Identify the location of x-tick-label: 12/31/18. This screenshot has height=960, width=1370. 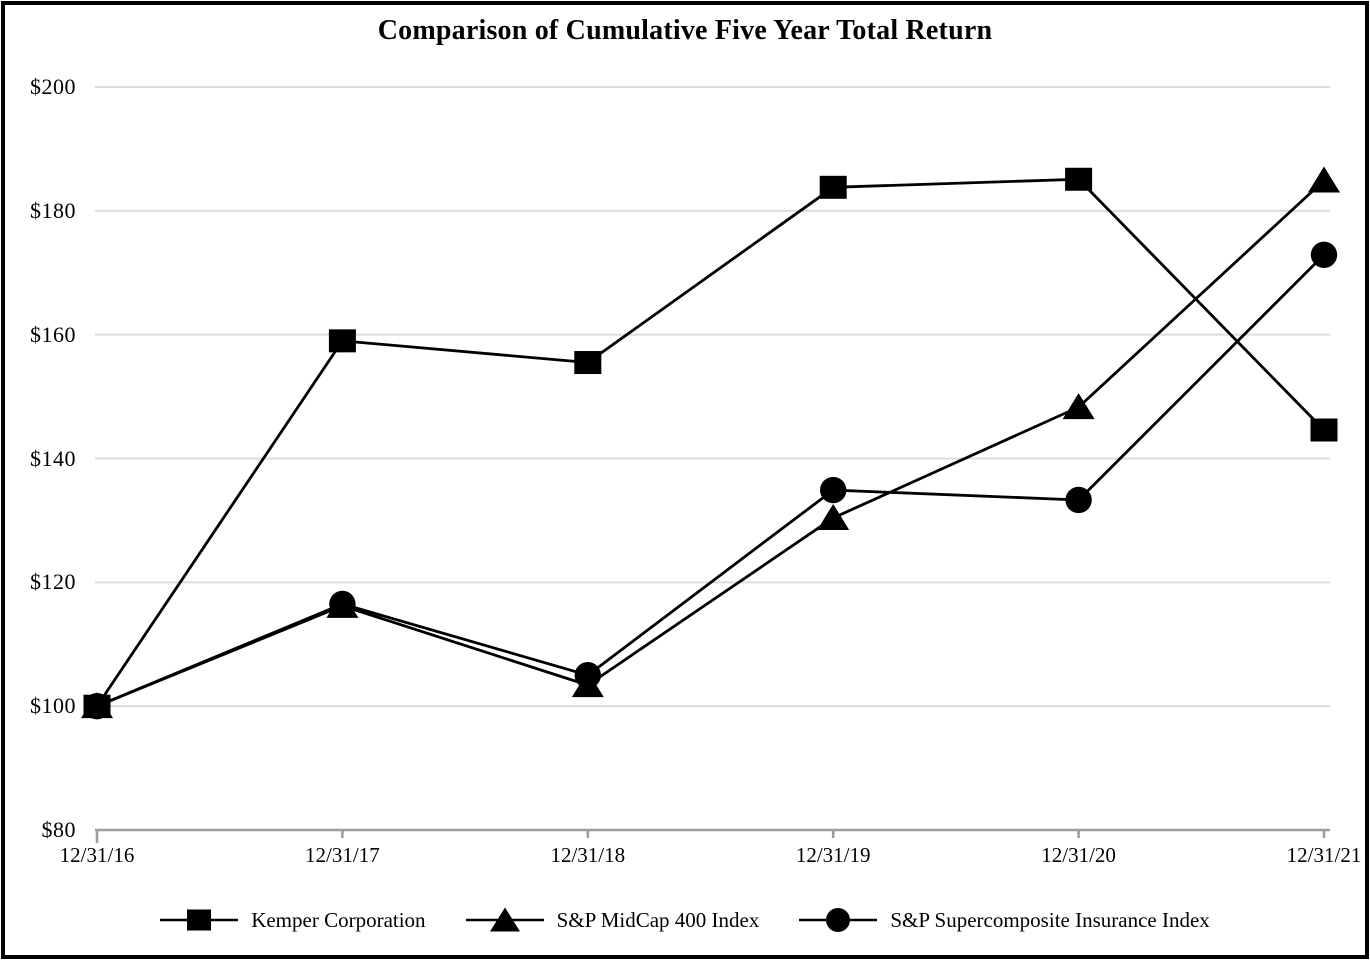
(588, 855).